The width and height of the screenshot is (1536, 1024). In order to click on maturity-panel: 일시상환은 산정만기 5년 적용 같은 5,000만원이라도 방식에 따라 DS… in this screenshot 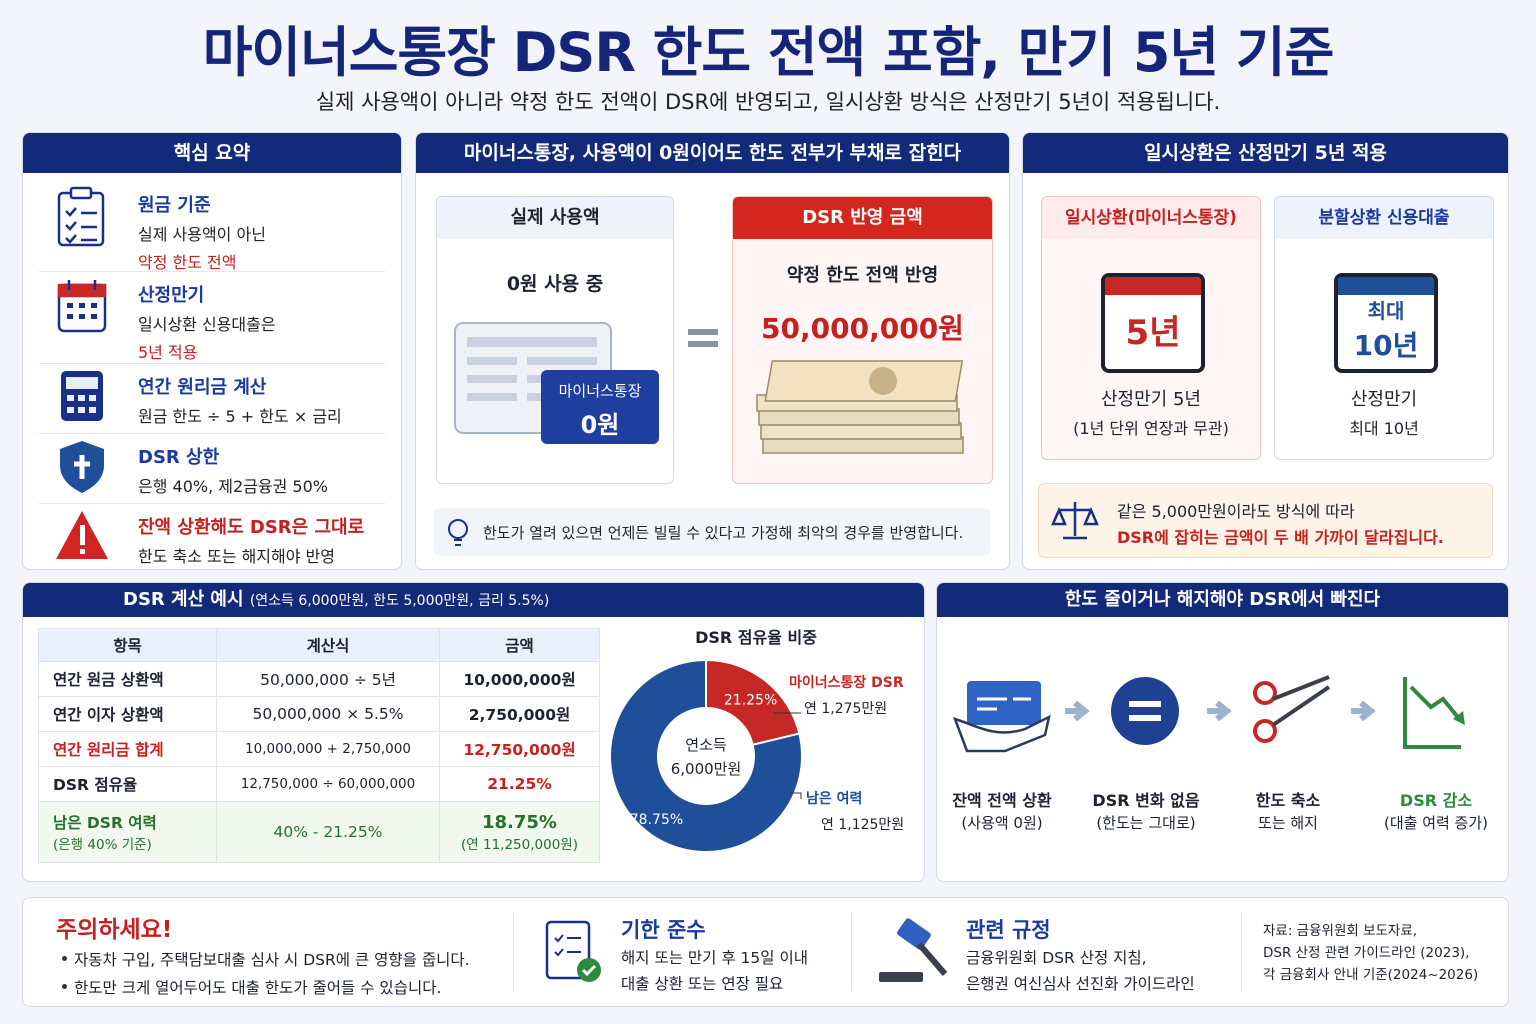, I will do `click(1265, 351)`.